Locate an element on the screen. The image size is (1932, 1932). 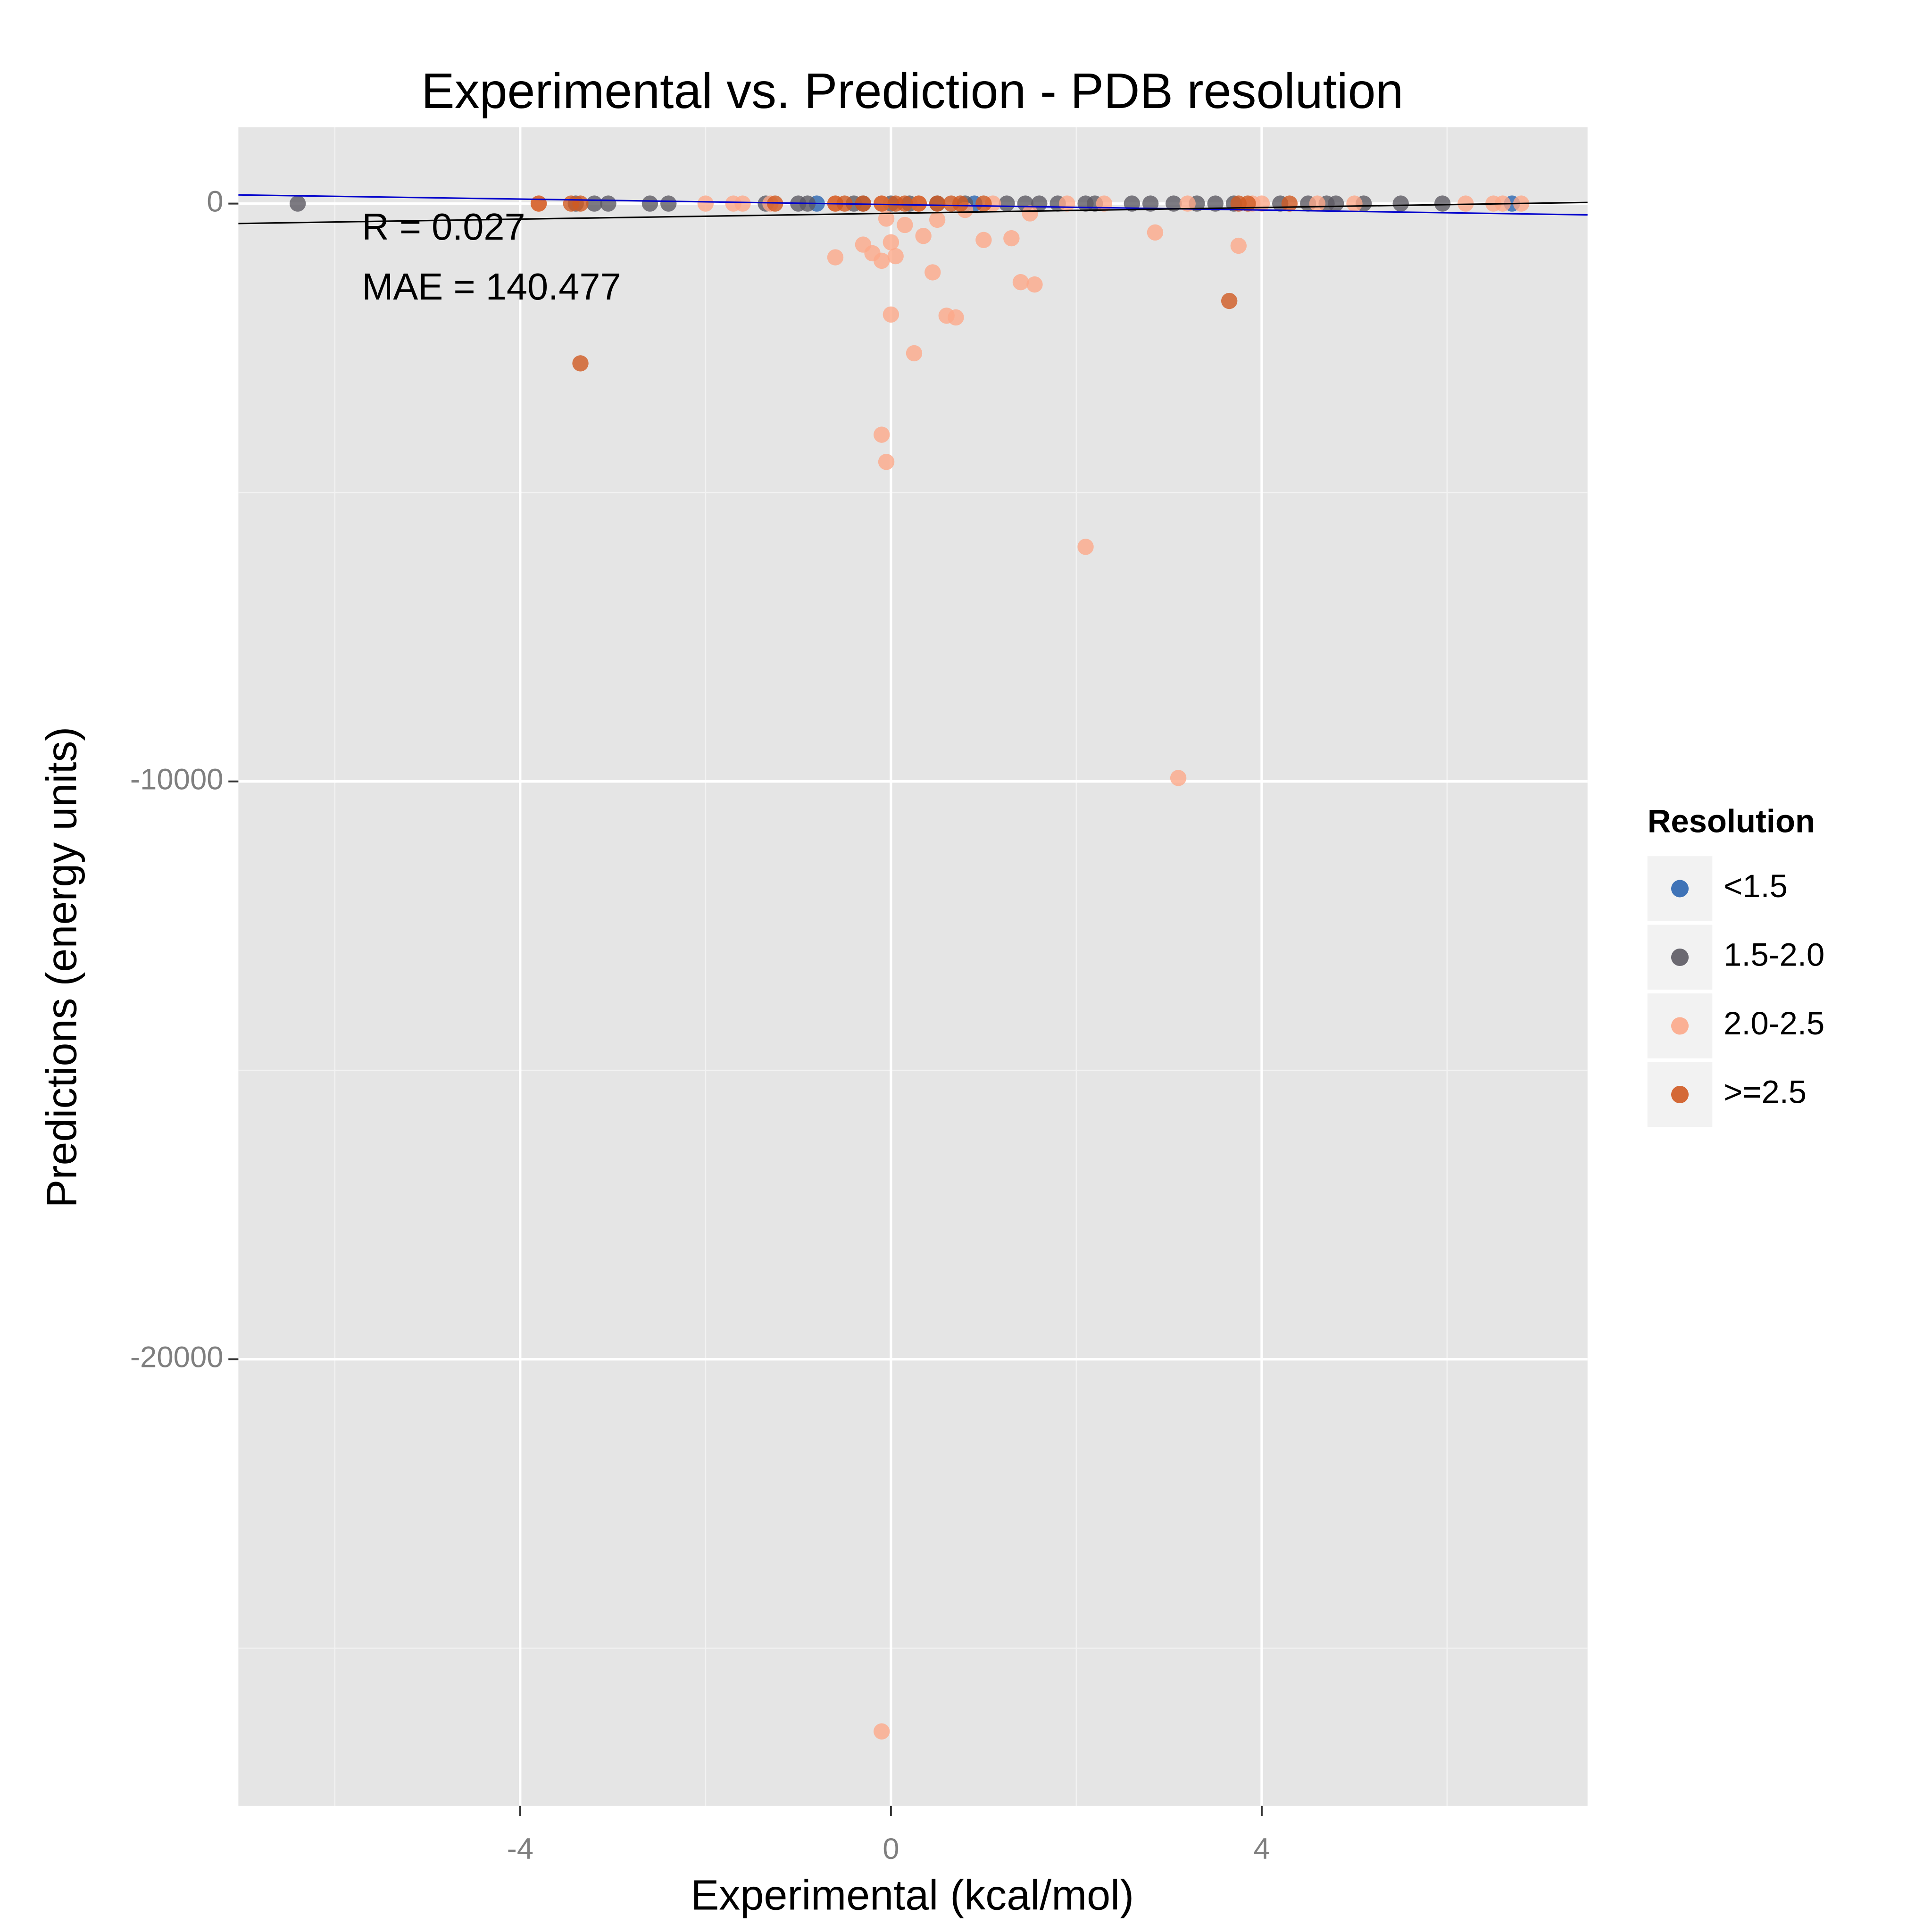
y-tick-label: 0 is located at coordinates (215, 201).